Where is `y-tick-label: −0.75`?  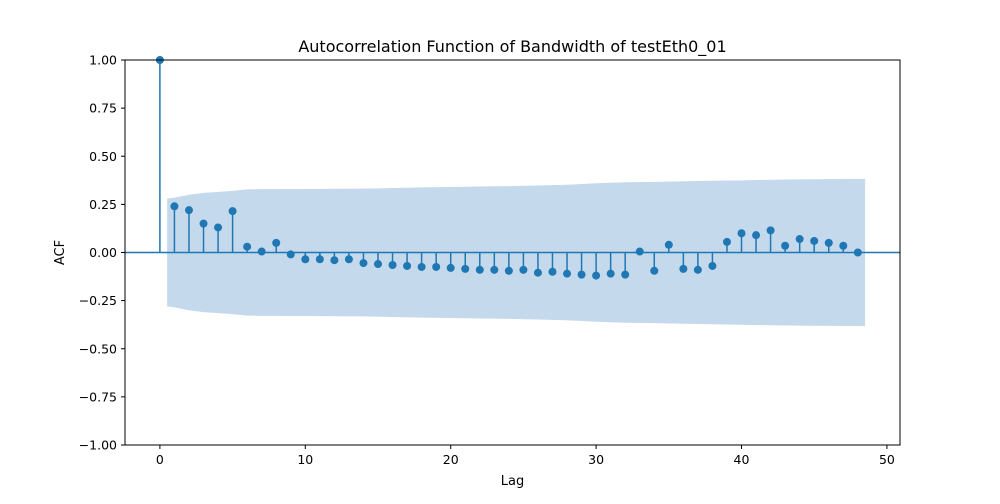
y-tick-label: −0.75 is located at coordinates (98, 396).